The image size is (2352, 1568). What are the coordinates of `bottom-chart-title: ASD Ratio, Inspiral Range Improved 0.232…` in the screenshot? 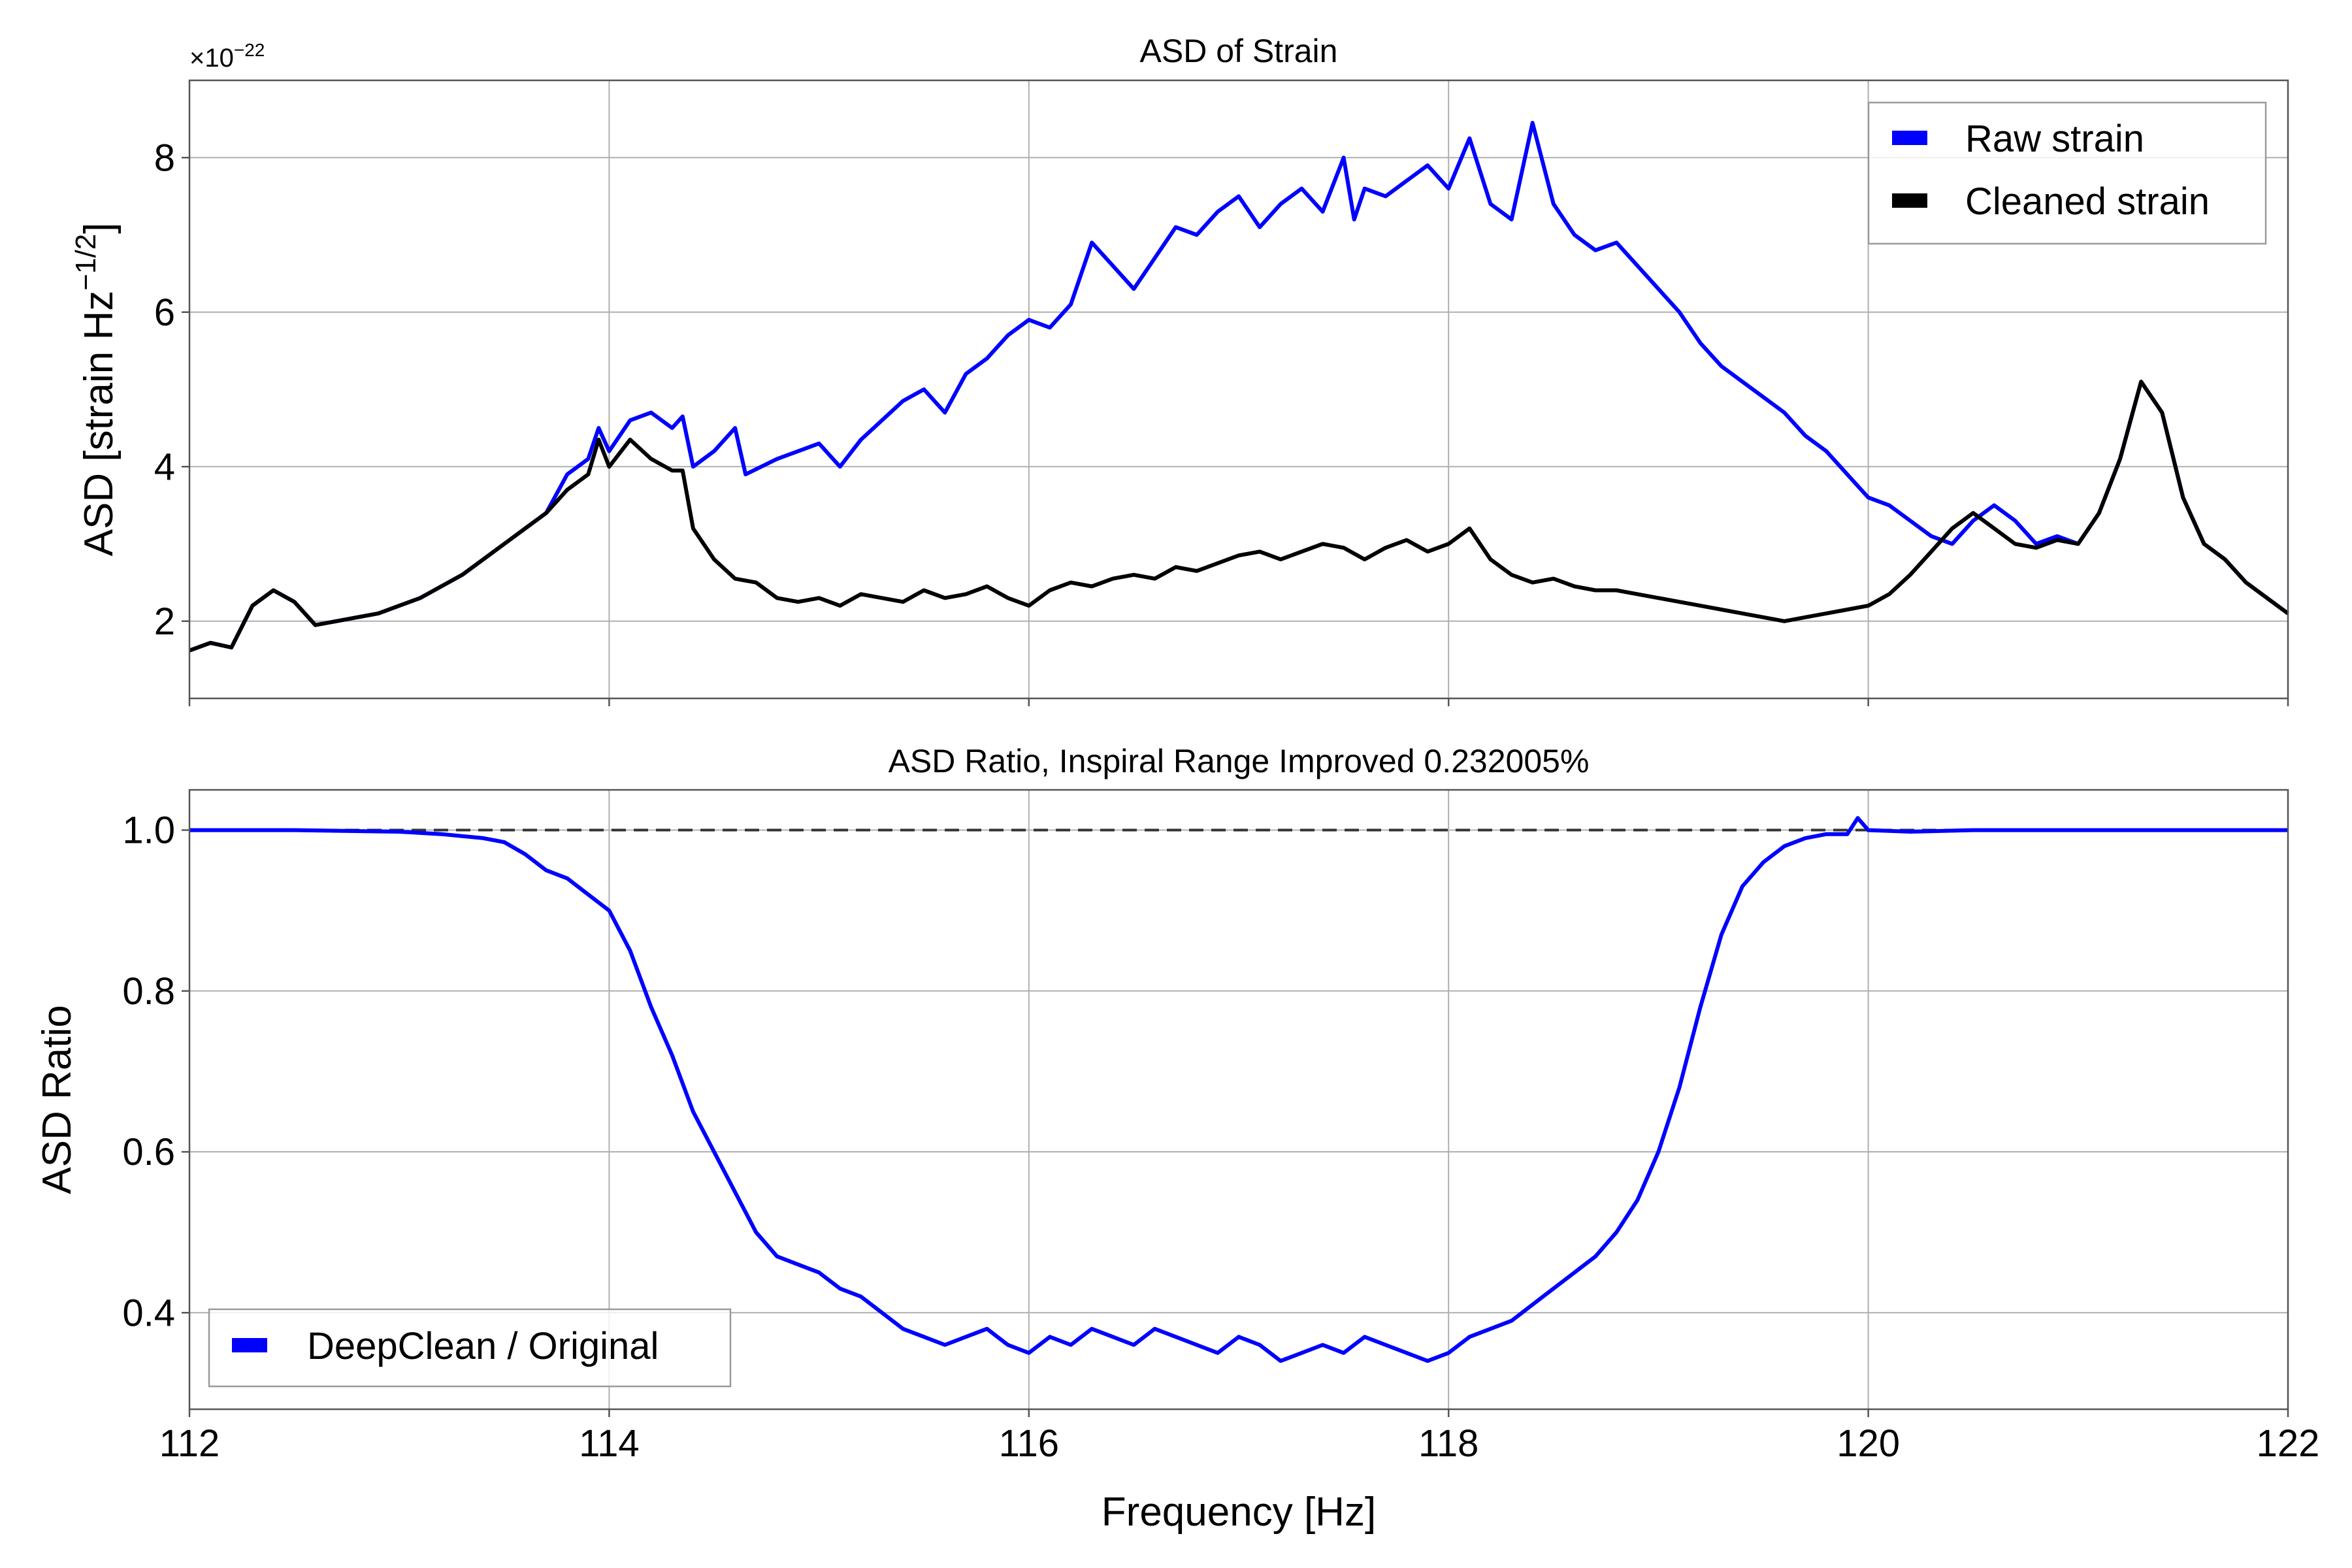 It's located at (1239, 761).